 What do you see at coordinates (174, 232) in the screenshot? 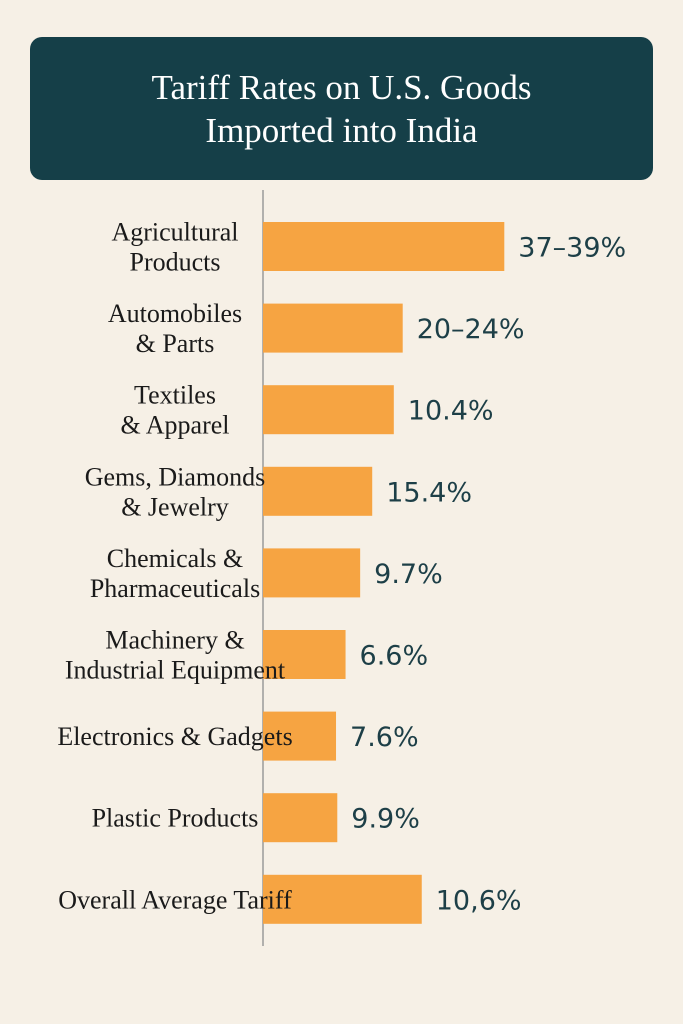
I see `category-label: Agricultural` at bounding box center [174, 232].